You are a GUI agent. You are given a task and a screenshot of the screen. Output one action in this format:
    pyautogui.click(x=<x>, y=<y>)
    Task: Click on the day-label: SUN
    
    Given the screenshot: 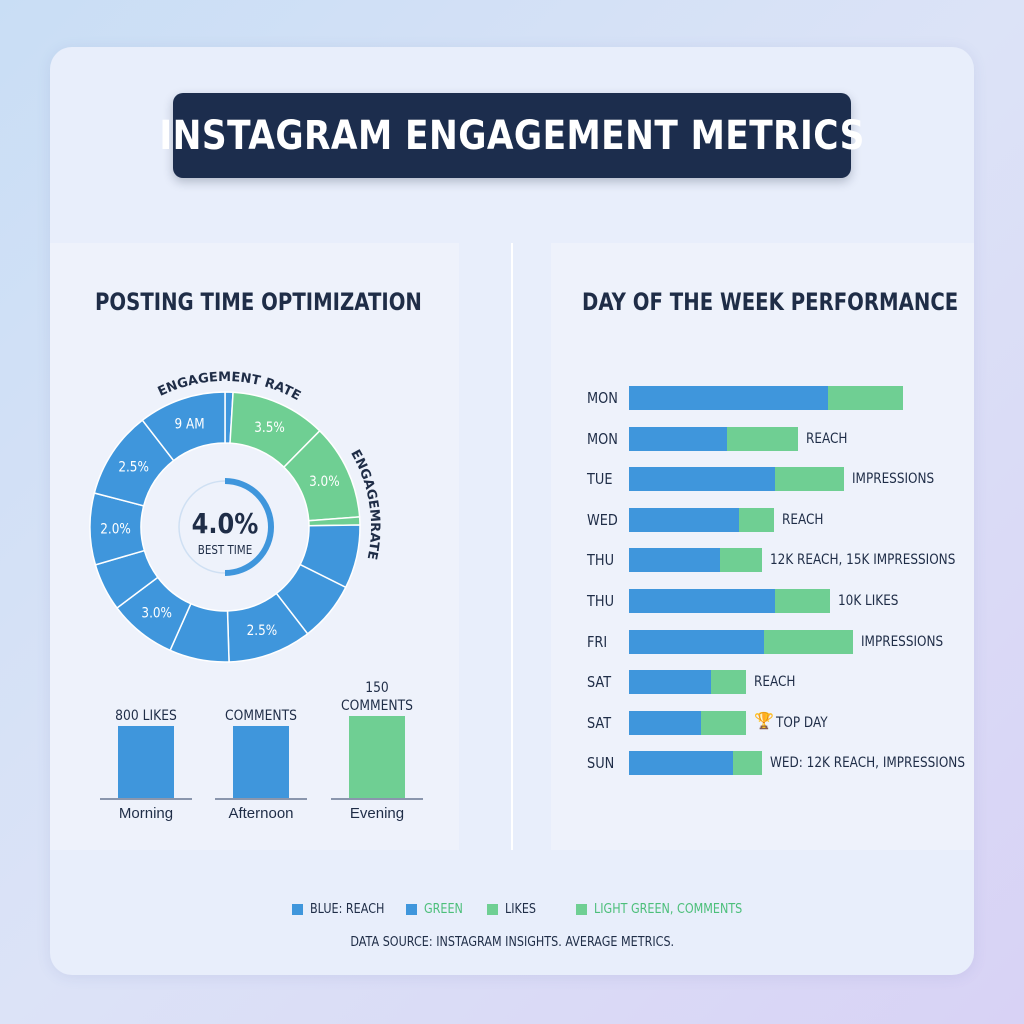 What is the action you would take?
    pyautogui.click(x=601, y=763)
    